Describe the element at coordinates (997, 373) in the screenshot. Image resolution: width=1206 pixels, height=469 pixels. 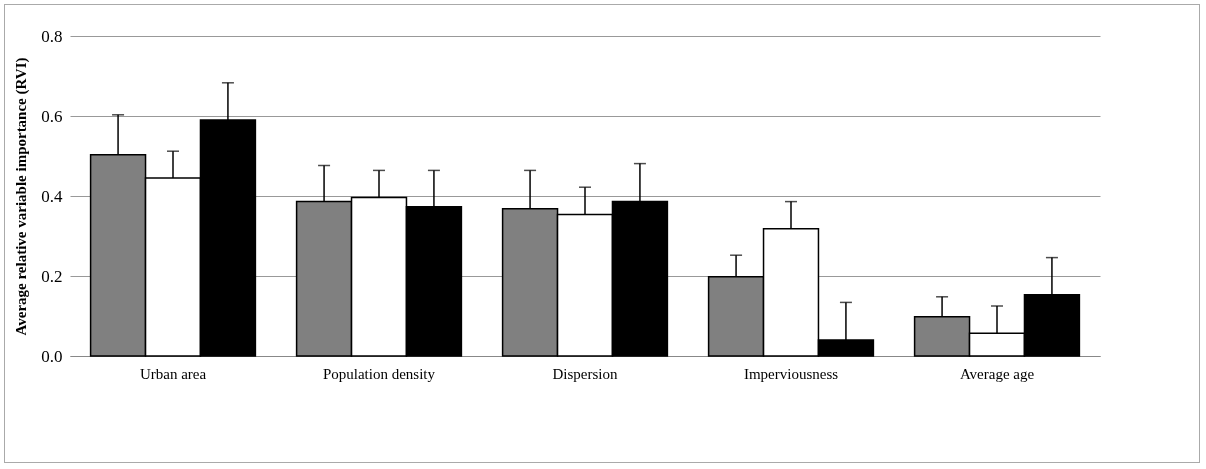
I see `x-tick-label: Average age` at that location.